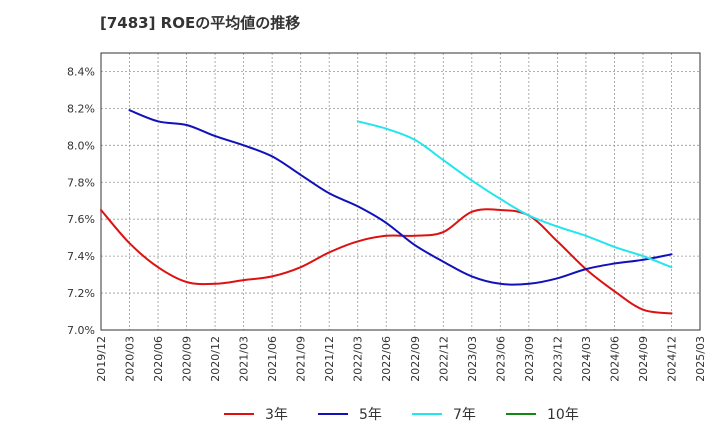 This screenshot has height=440, width=720. I want to click on x-tick-label: 2023/06, so click(500, 359).